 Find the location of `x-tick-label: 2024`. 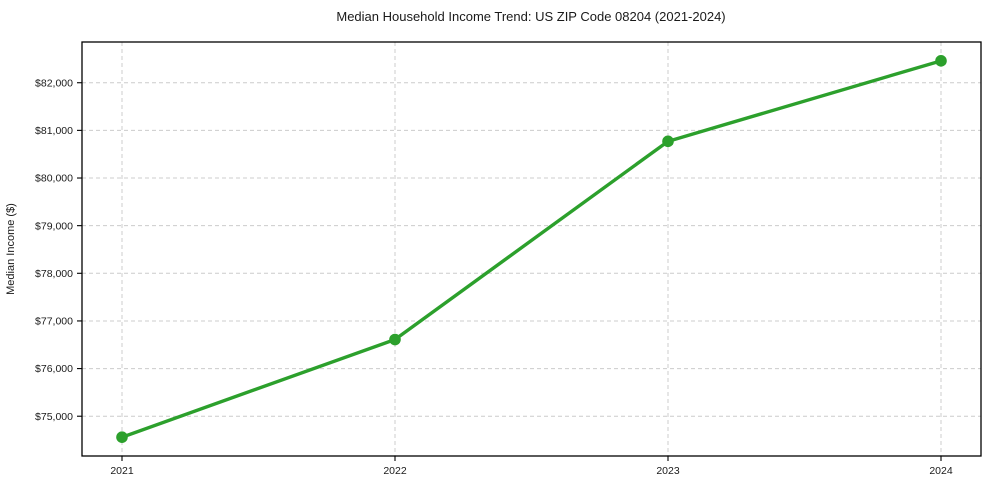

x-tick-label: 2024 is located at coordinates (941, 471).